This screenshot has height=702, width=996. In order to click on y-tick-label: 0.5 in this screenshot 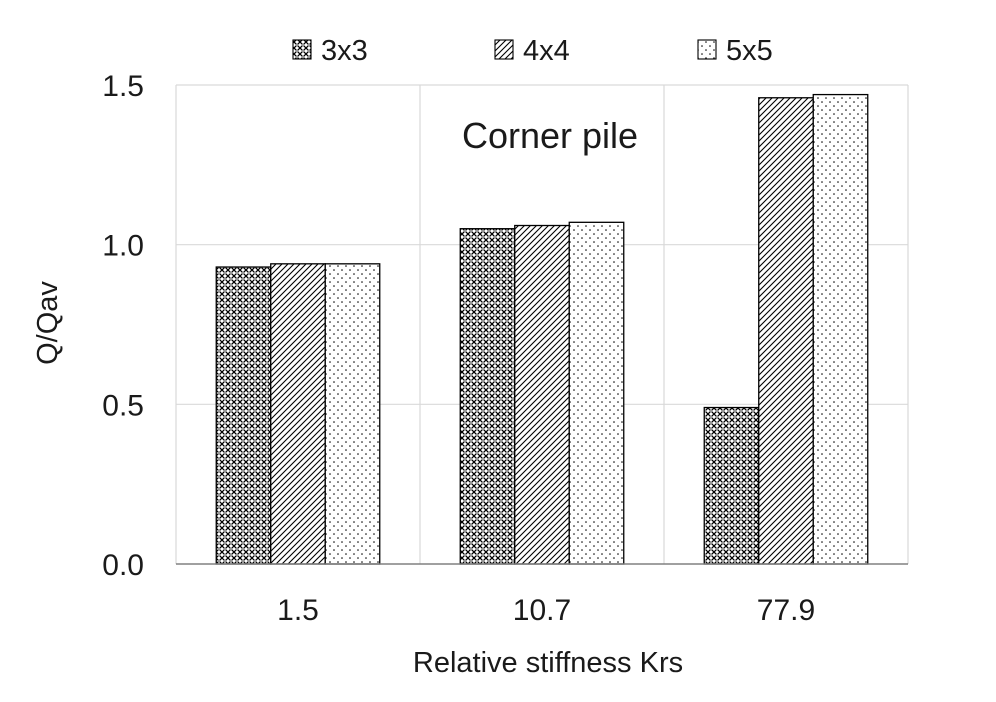, I will do `click(123, 405)`.